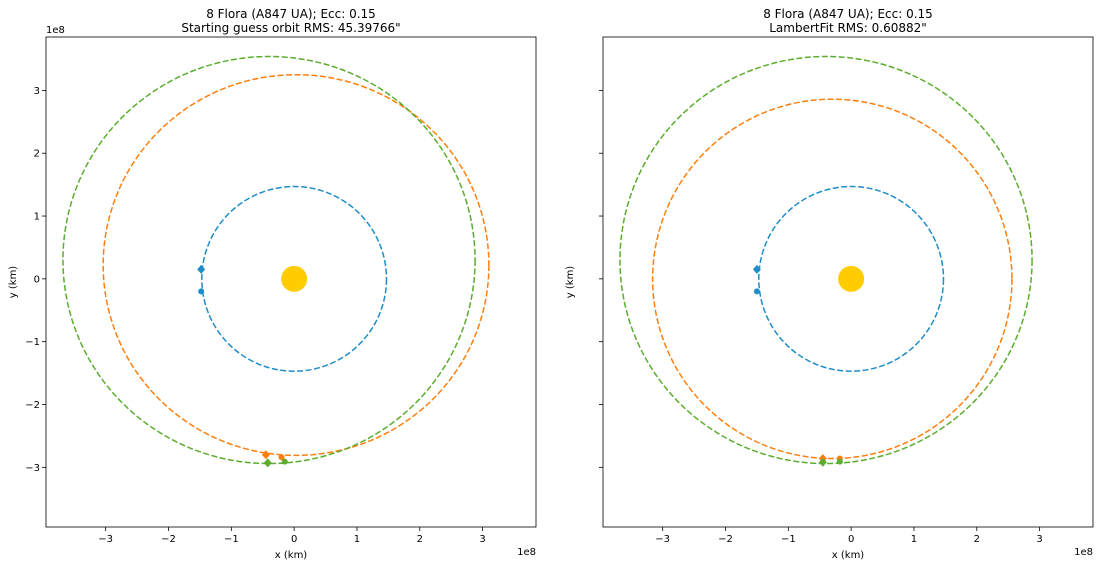 Image resolution: width=1100 pixels, height=568 pixels. Describe the element at coordinates (37, 91) in the screenshot. I see `y-tick-label: 3` at that location.